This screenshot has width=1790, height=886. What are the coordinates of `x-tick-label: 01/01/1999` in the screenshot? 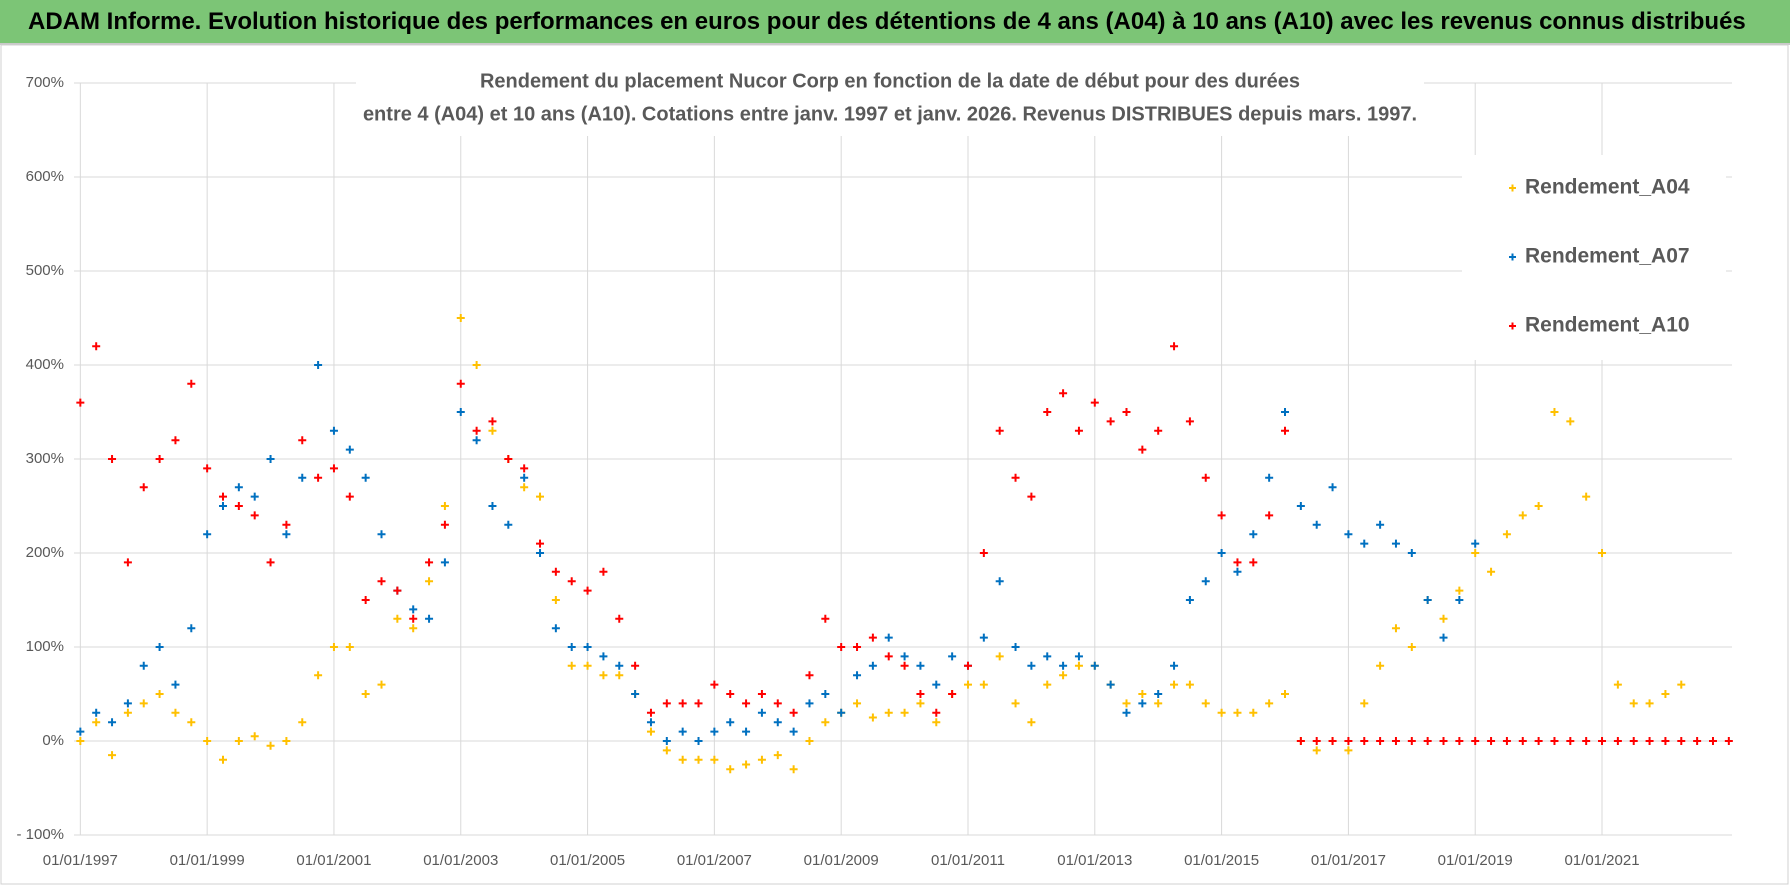 It's located at (207, 860).